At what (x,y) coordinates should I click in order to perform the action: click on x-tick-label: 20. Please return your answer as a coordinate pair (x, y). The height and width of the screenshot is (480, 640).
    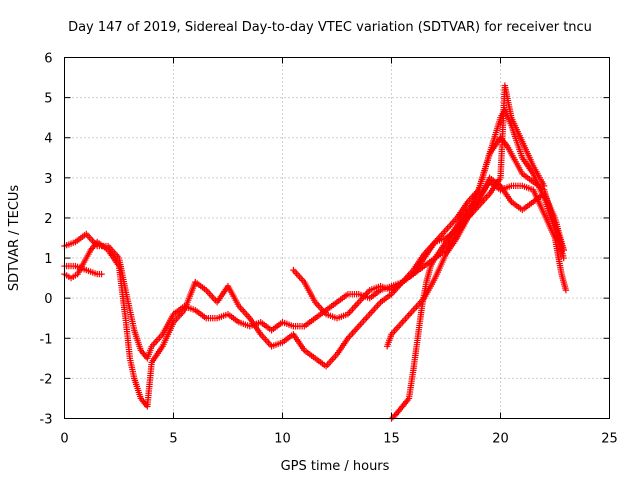
    Looking at the image, I should click on (500, 439).